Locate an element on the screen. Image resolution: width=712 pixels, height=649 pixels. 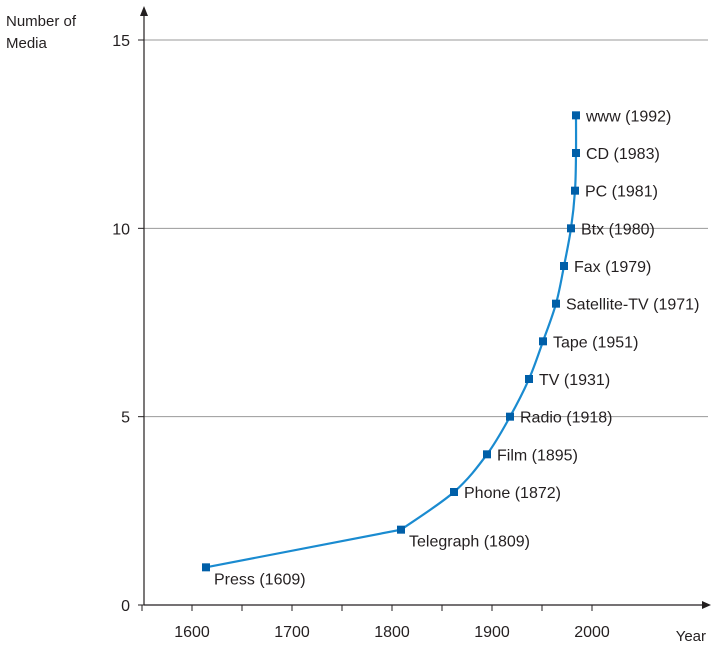
point-label-7: Satellite-TV (1971) is located at coordinates (632, 305).